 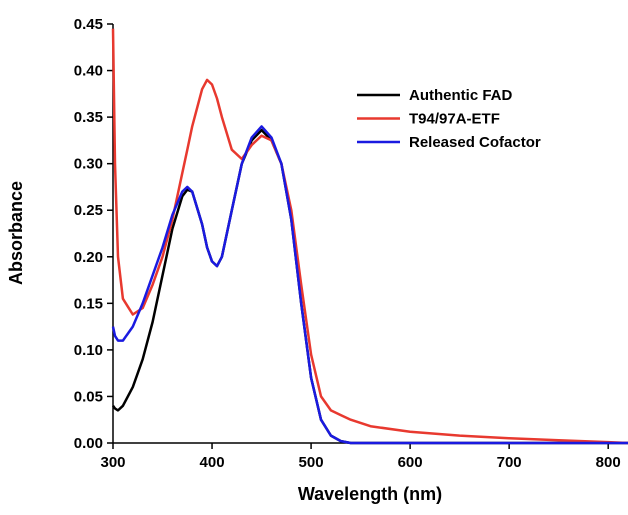 I want to click on y-tick-label: 0.15, so click(x=88, y=303).